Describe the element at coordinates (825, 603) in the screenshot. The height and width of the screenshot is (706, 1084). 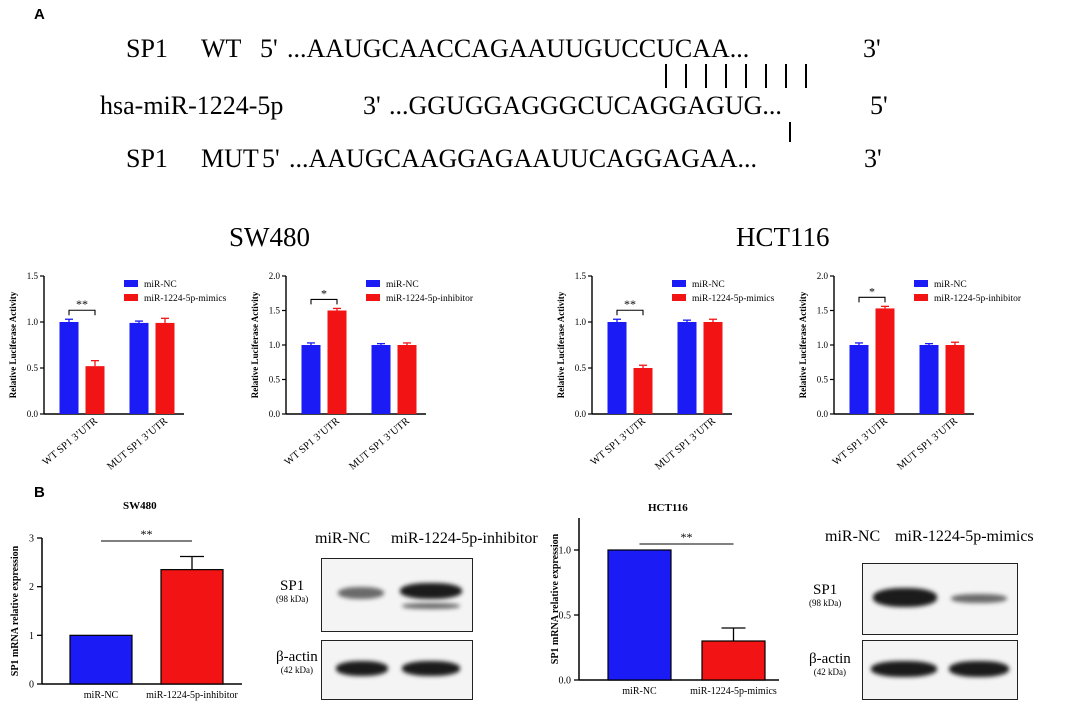
I see `blot-hct116-protein-kda: (98 kDa)` at that location.